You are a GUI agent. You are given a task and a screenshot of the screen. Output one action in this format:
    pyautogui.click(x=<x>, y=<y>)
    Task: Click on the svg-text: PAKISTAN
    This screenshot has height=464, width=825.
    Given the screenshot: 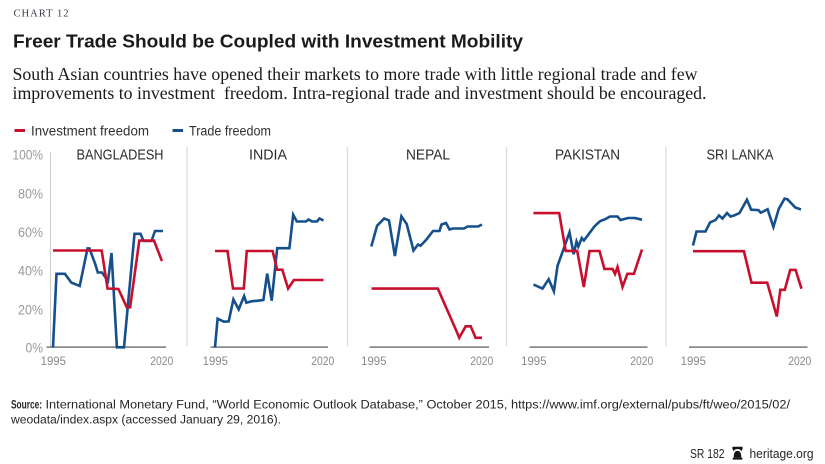 What is the action you would take?
    pyautogui.click(x=587, y=156)
    